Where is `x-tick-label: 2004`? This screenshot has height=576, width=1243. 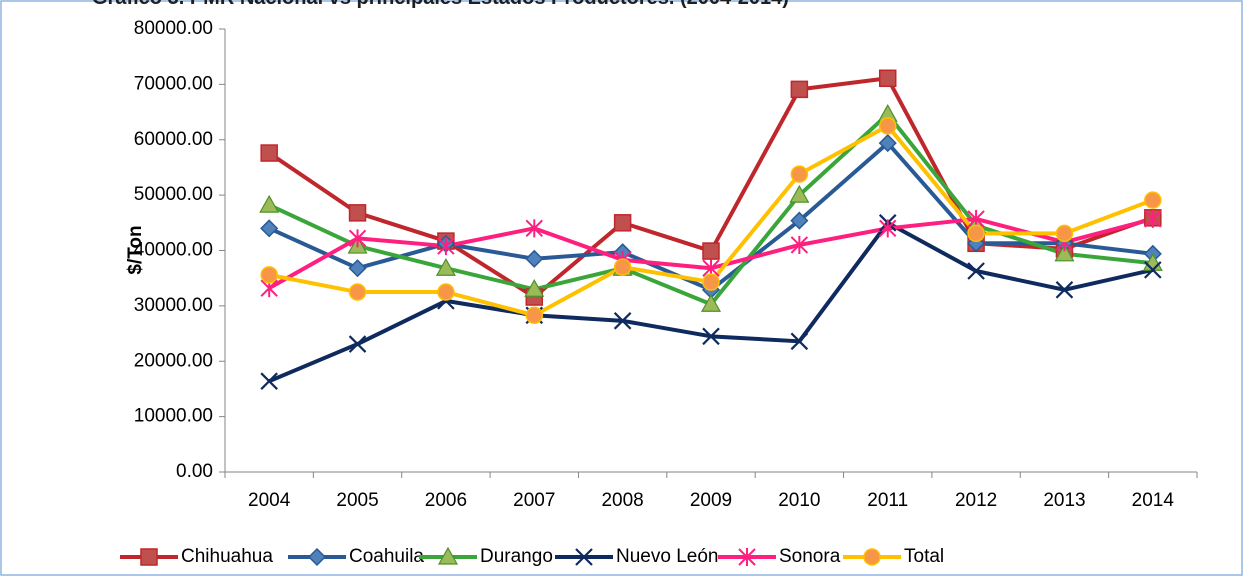
x-tick-label: 2004 is located at coordinates (269, 500).